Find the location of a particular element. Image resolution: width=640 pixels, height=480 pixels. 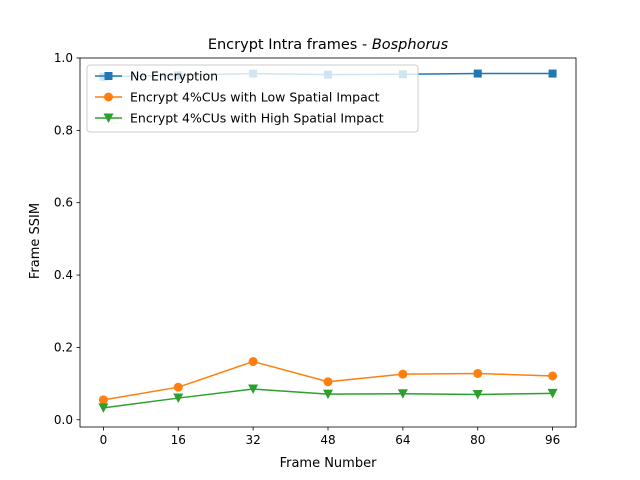

legend-label: Encrypt 4%CUs with High Spatial Impact is located at coordinates (257, 118).